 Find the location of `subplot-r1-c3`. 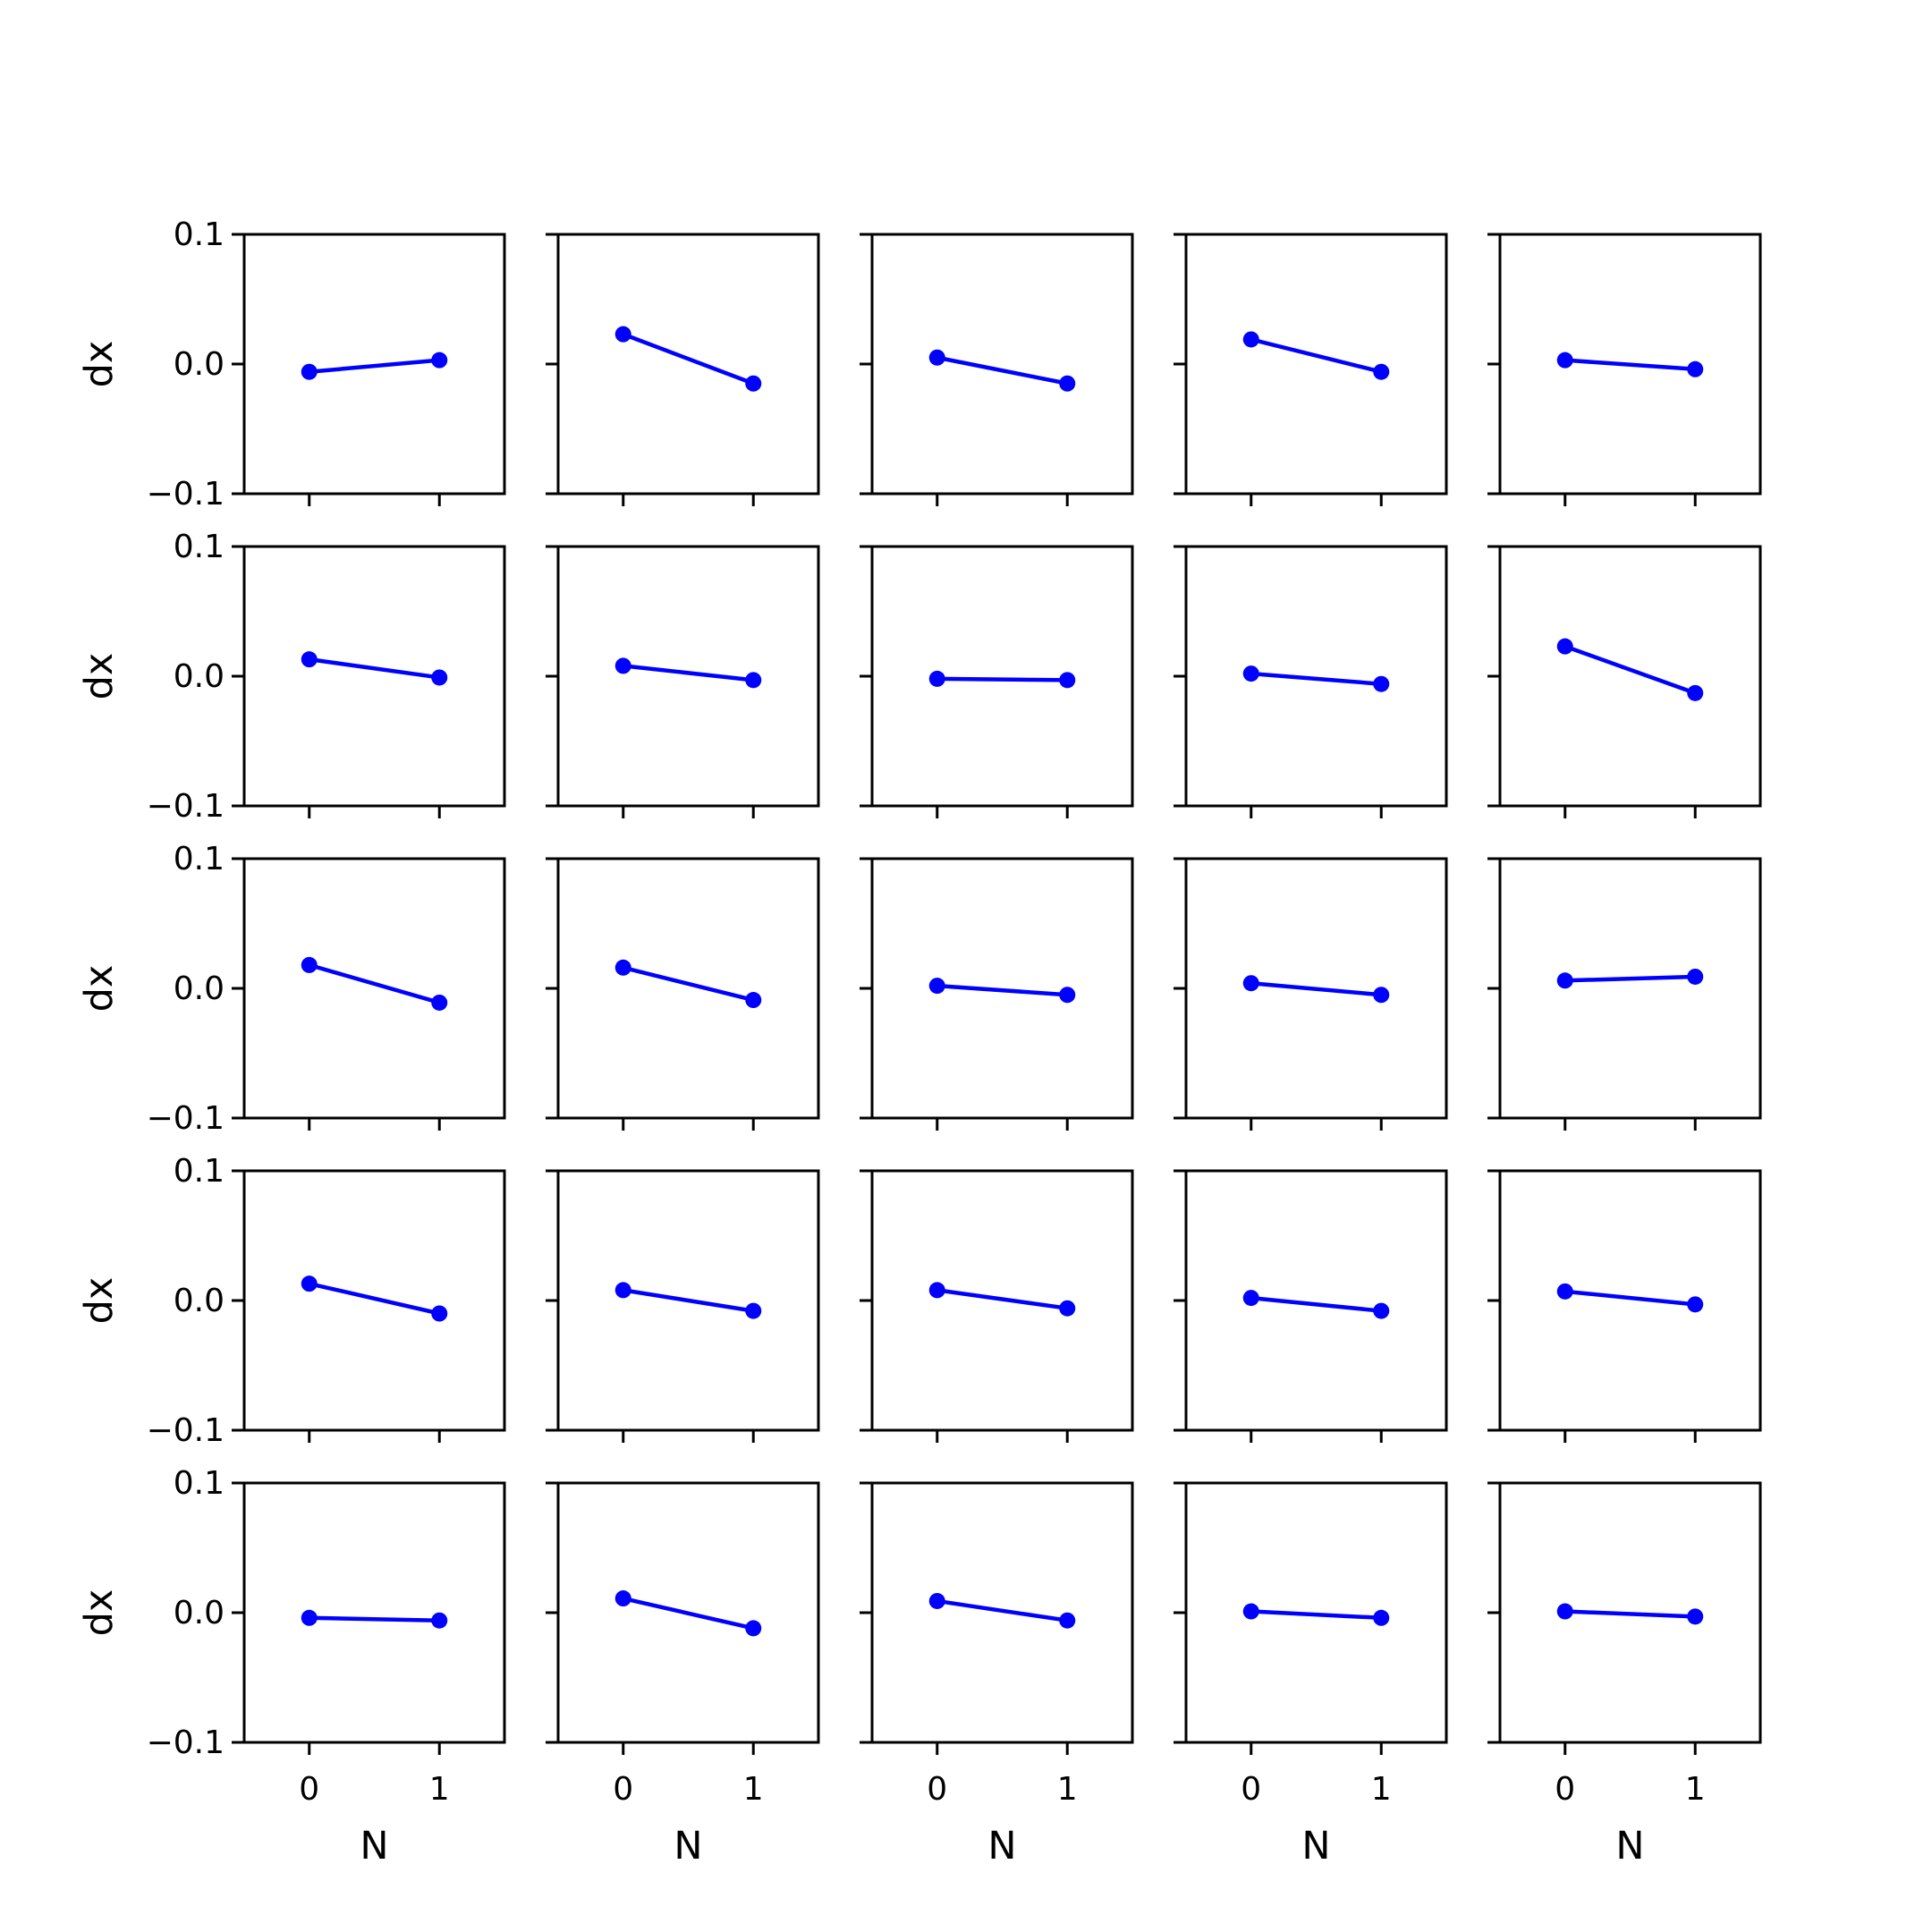

subplot-r1-c3 is located at coordinates (997, 369).